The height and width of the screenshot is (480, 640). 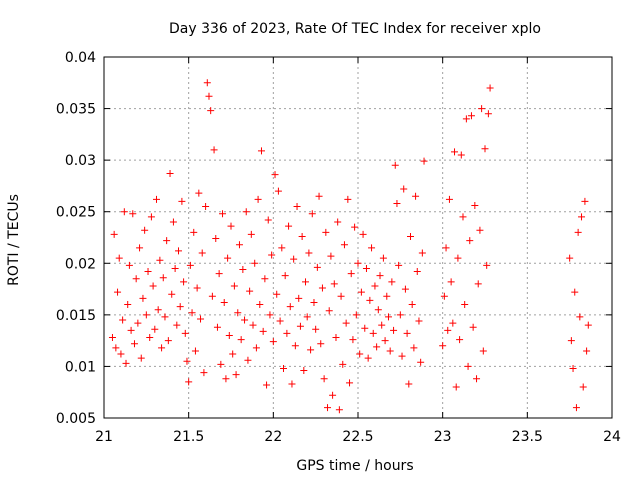 What do you see at coordinates (188, 437) in the screenshot?
I see `x-tick-label: 21.5` at bounding box center [188, 437].